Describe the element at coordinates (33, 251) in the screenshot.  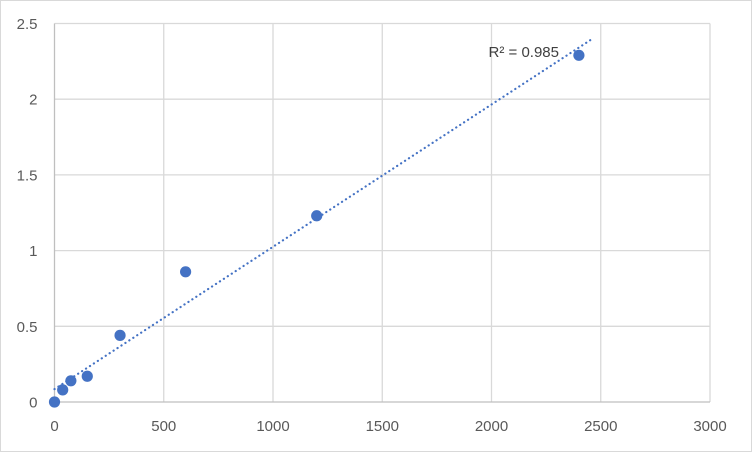
I see `y-axis-tick-label: 1` at that location.